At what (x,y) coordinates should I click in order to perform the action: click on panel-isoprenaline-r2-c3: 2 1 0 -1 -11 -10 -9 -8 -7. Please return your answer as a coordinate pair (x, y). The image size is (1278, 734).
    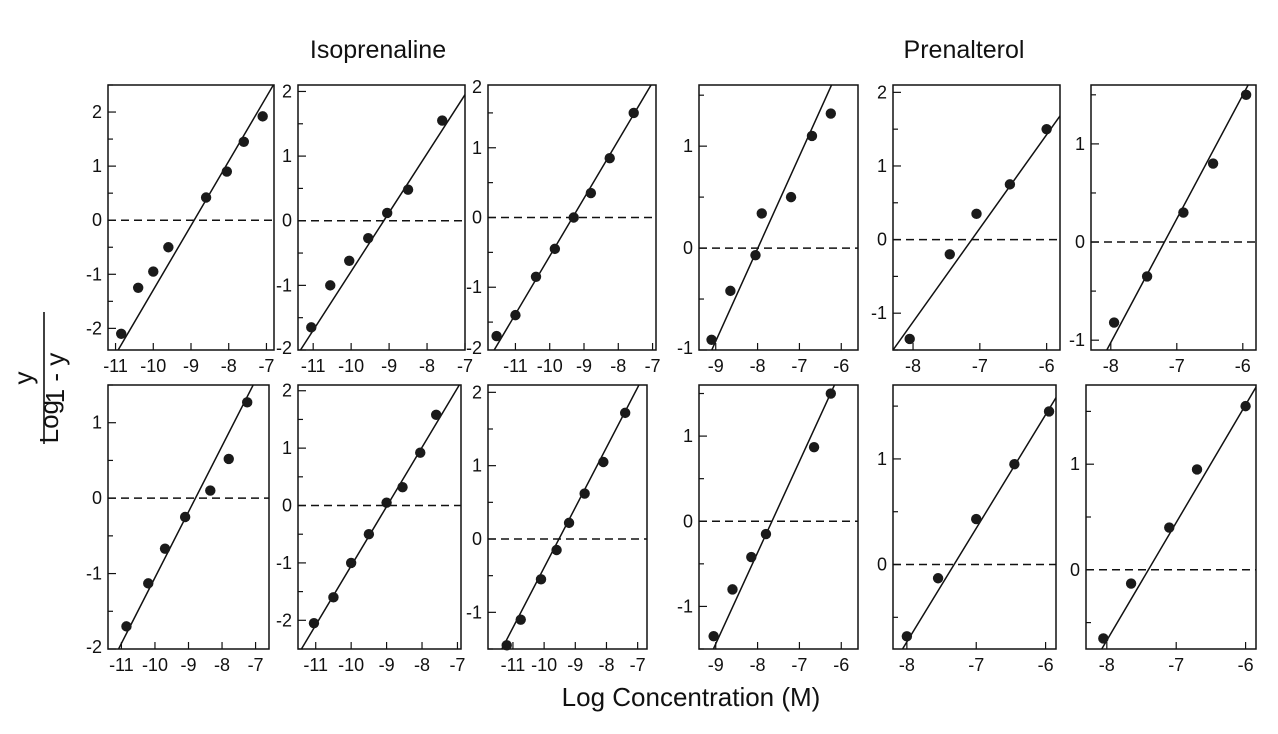
    Looking at the image, I should click on (557, 528).